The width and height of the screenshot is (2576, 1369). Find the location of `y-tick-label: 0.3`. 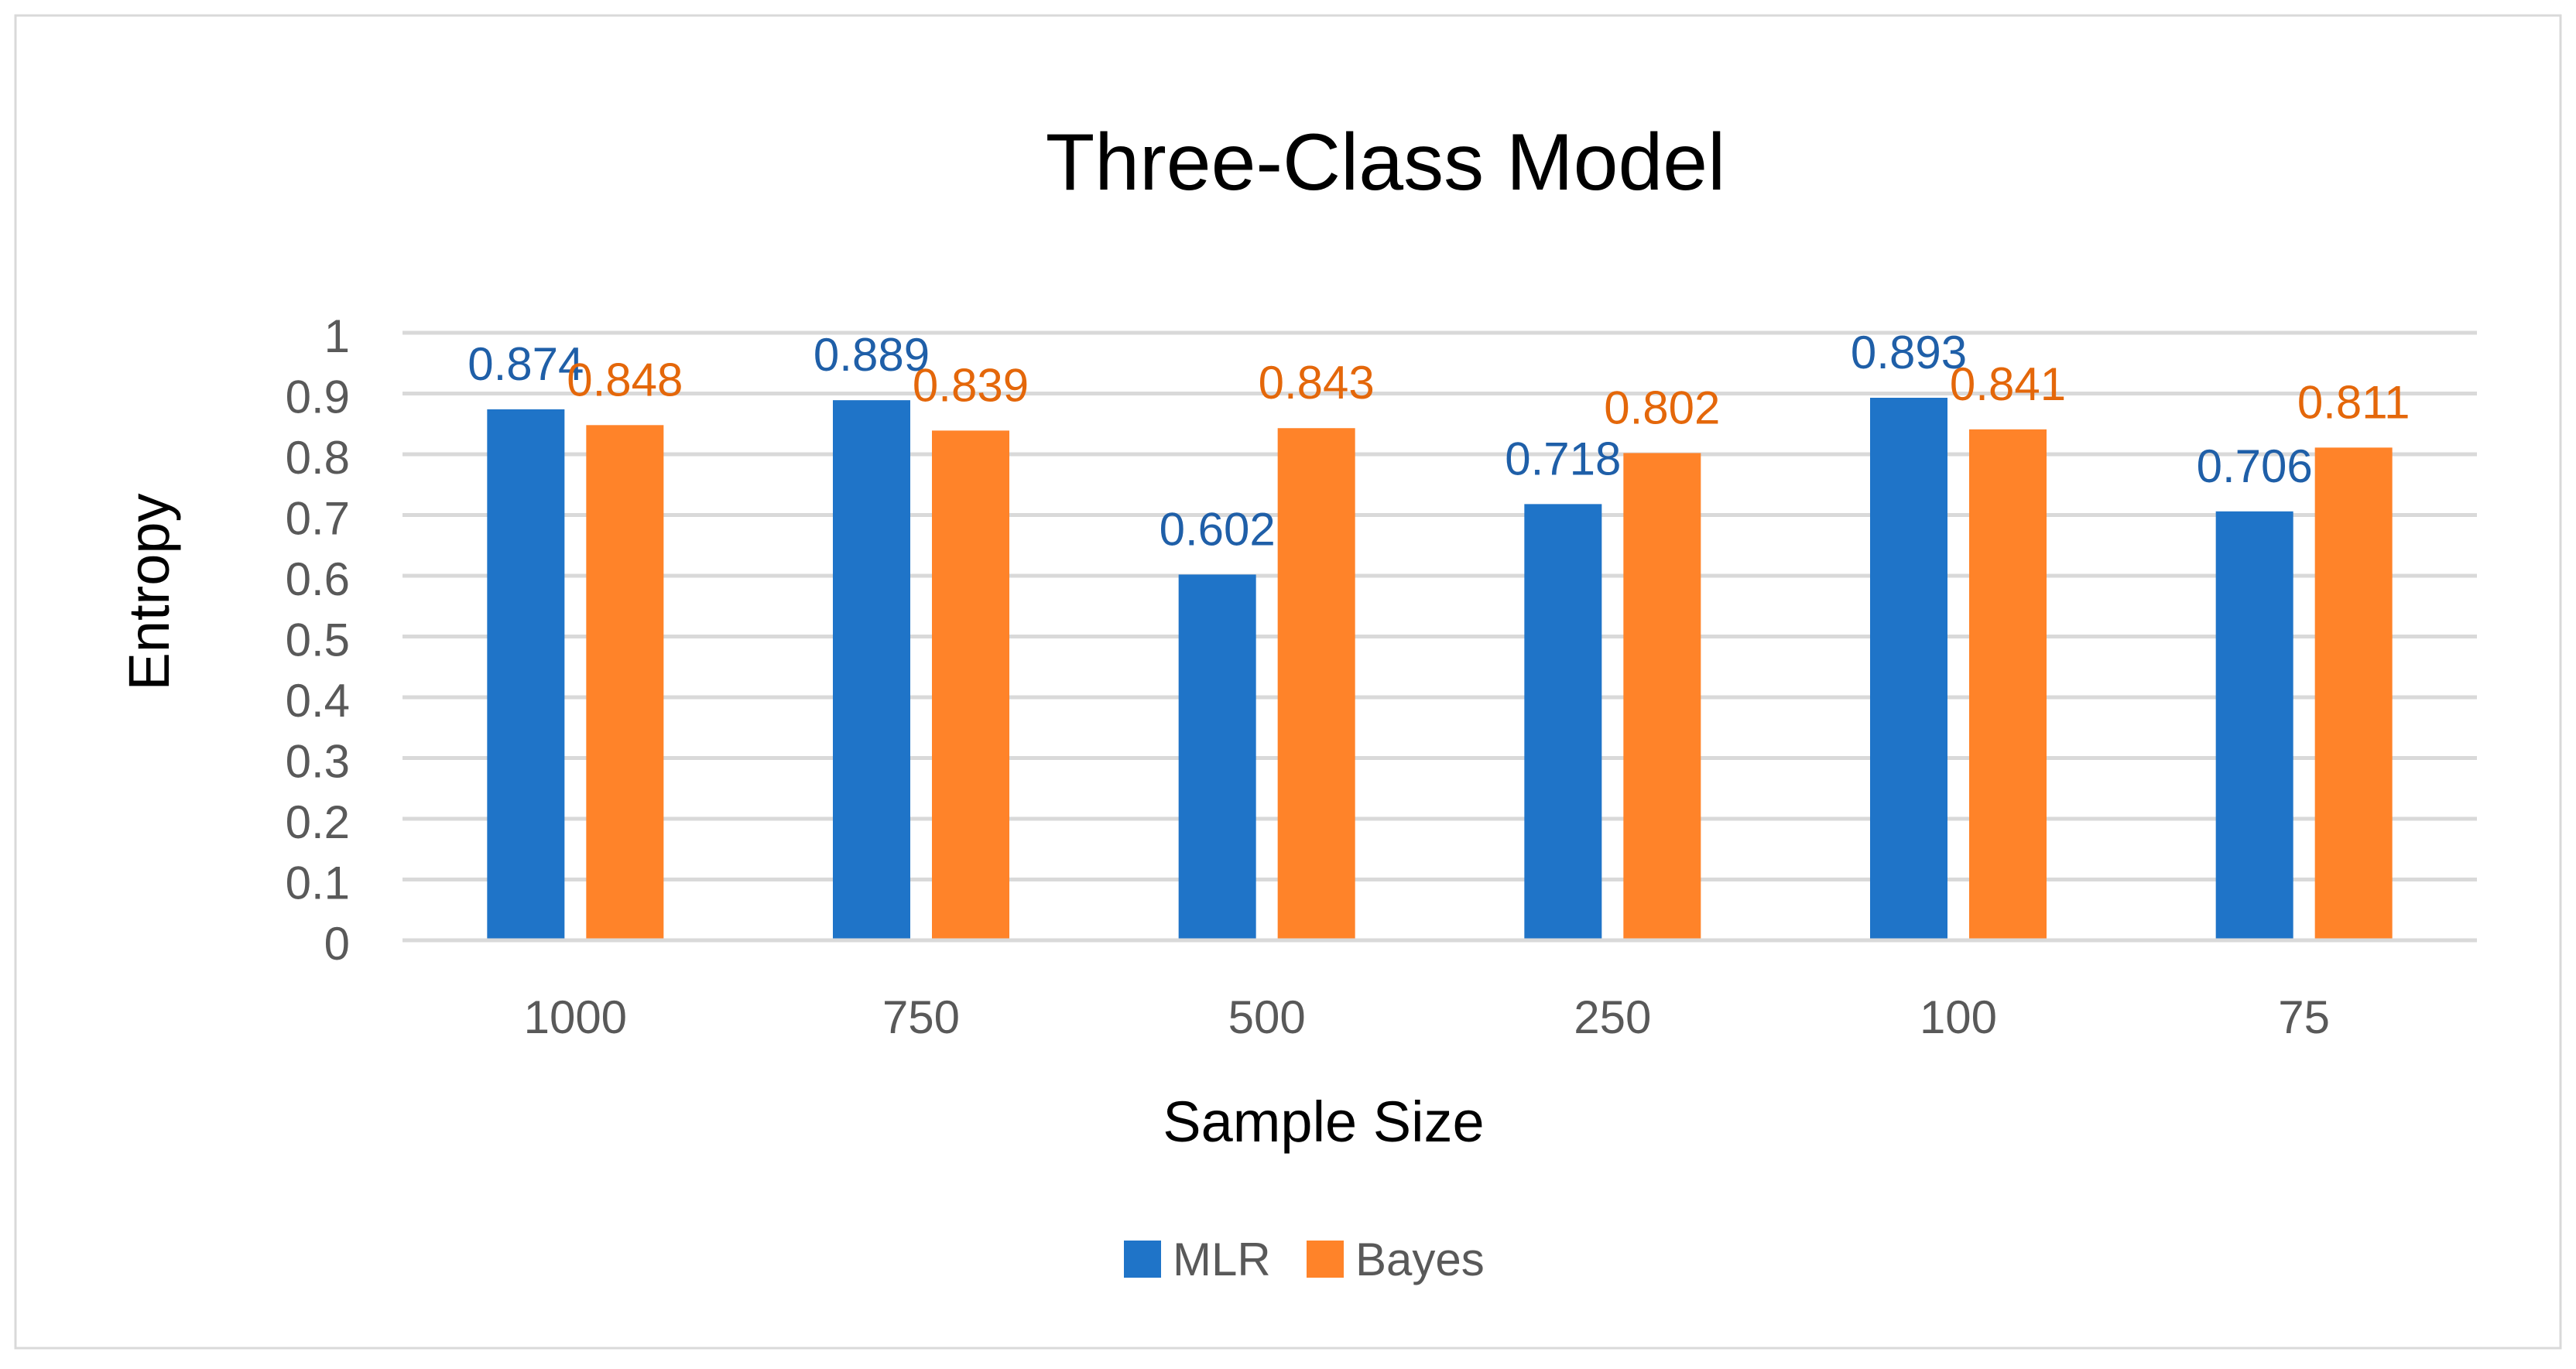

y-tick-label: 0.3 is located at coordinates (318, 762).